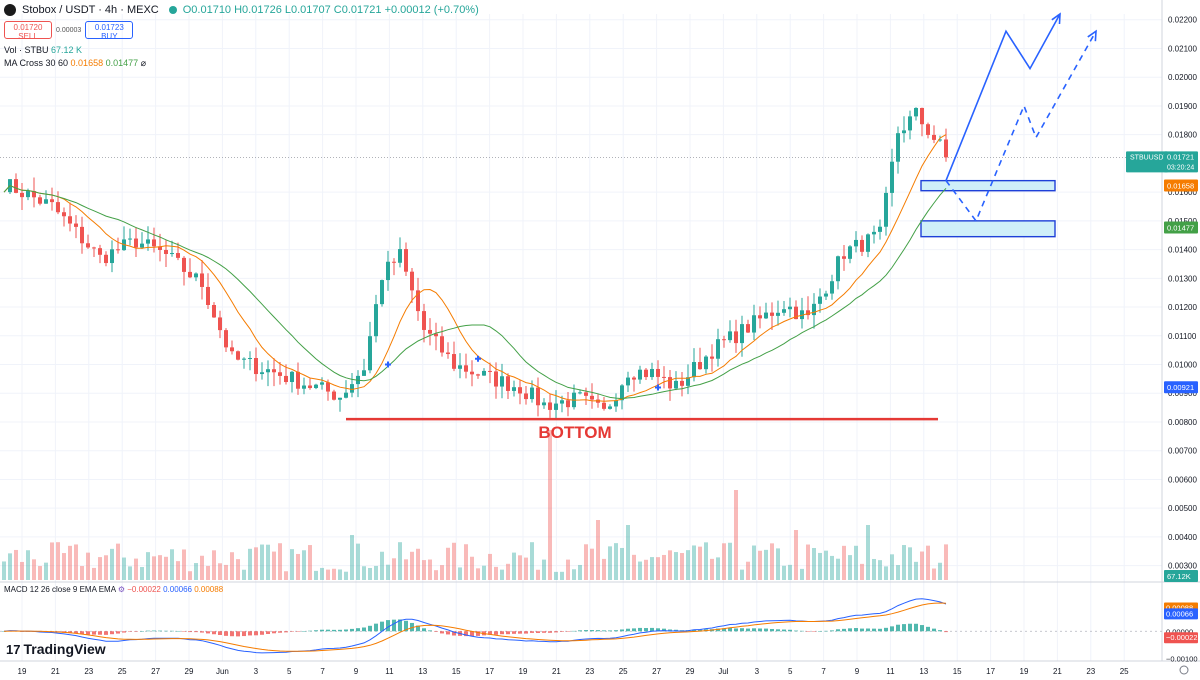 The image size is (1200, 680). I want to click on tradingview-logo: 17 TradingView, so click(56, 649).